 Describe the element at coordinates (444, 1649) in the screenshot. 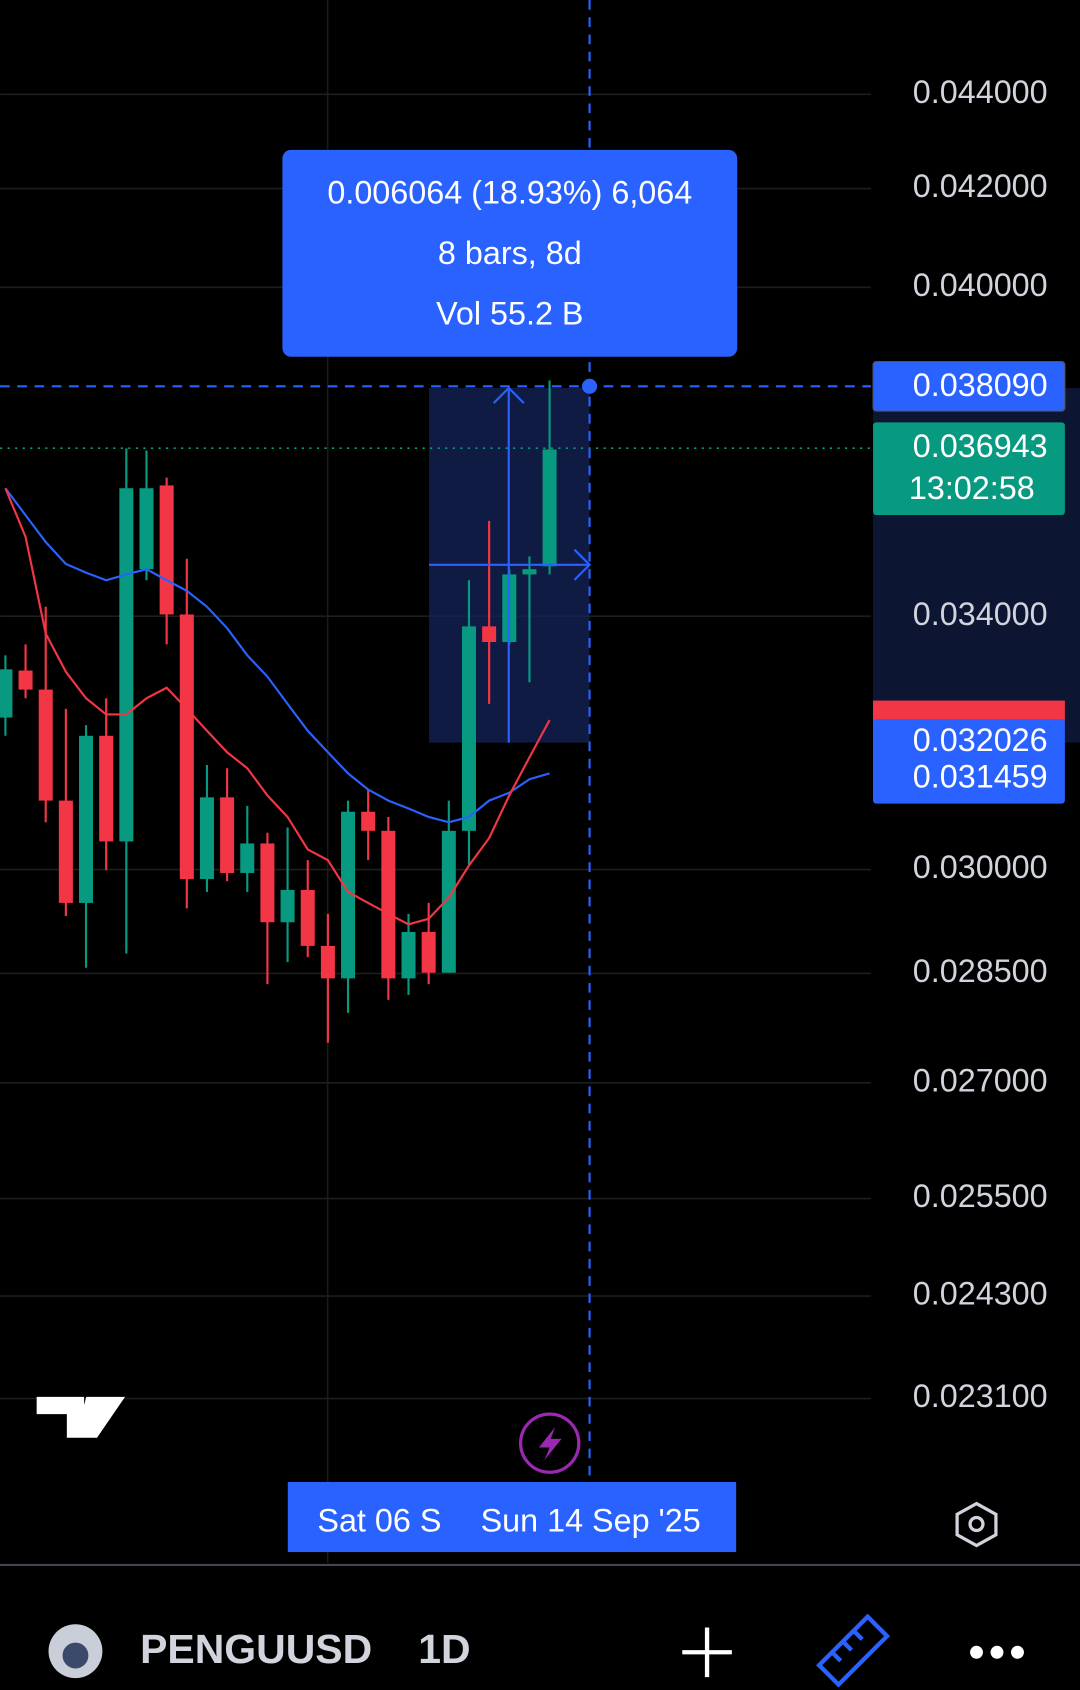

I see `interval: 1D` at that location.